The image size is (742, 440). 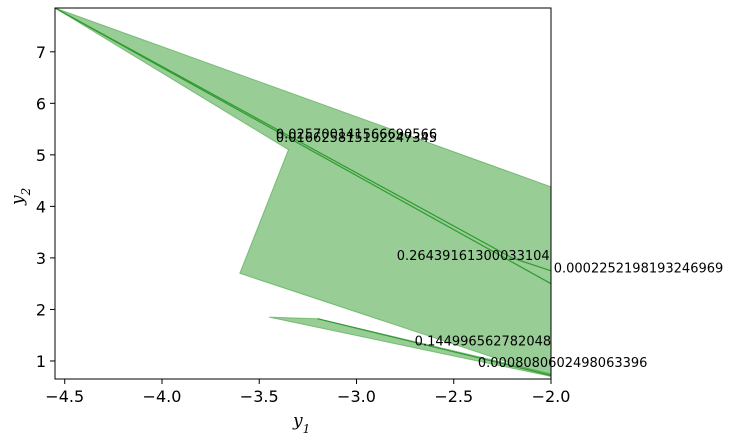 I want to click on x-tick-label: −3.5, so click(x=259, y=396).